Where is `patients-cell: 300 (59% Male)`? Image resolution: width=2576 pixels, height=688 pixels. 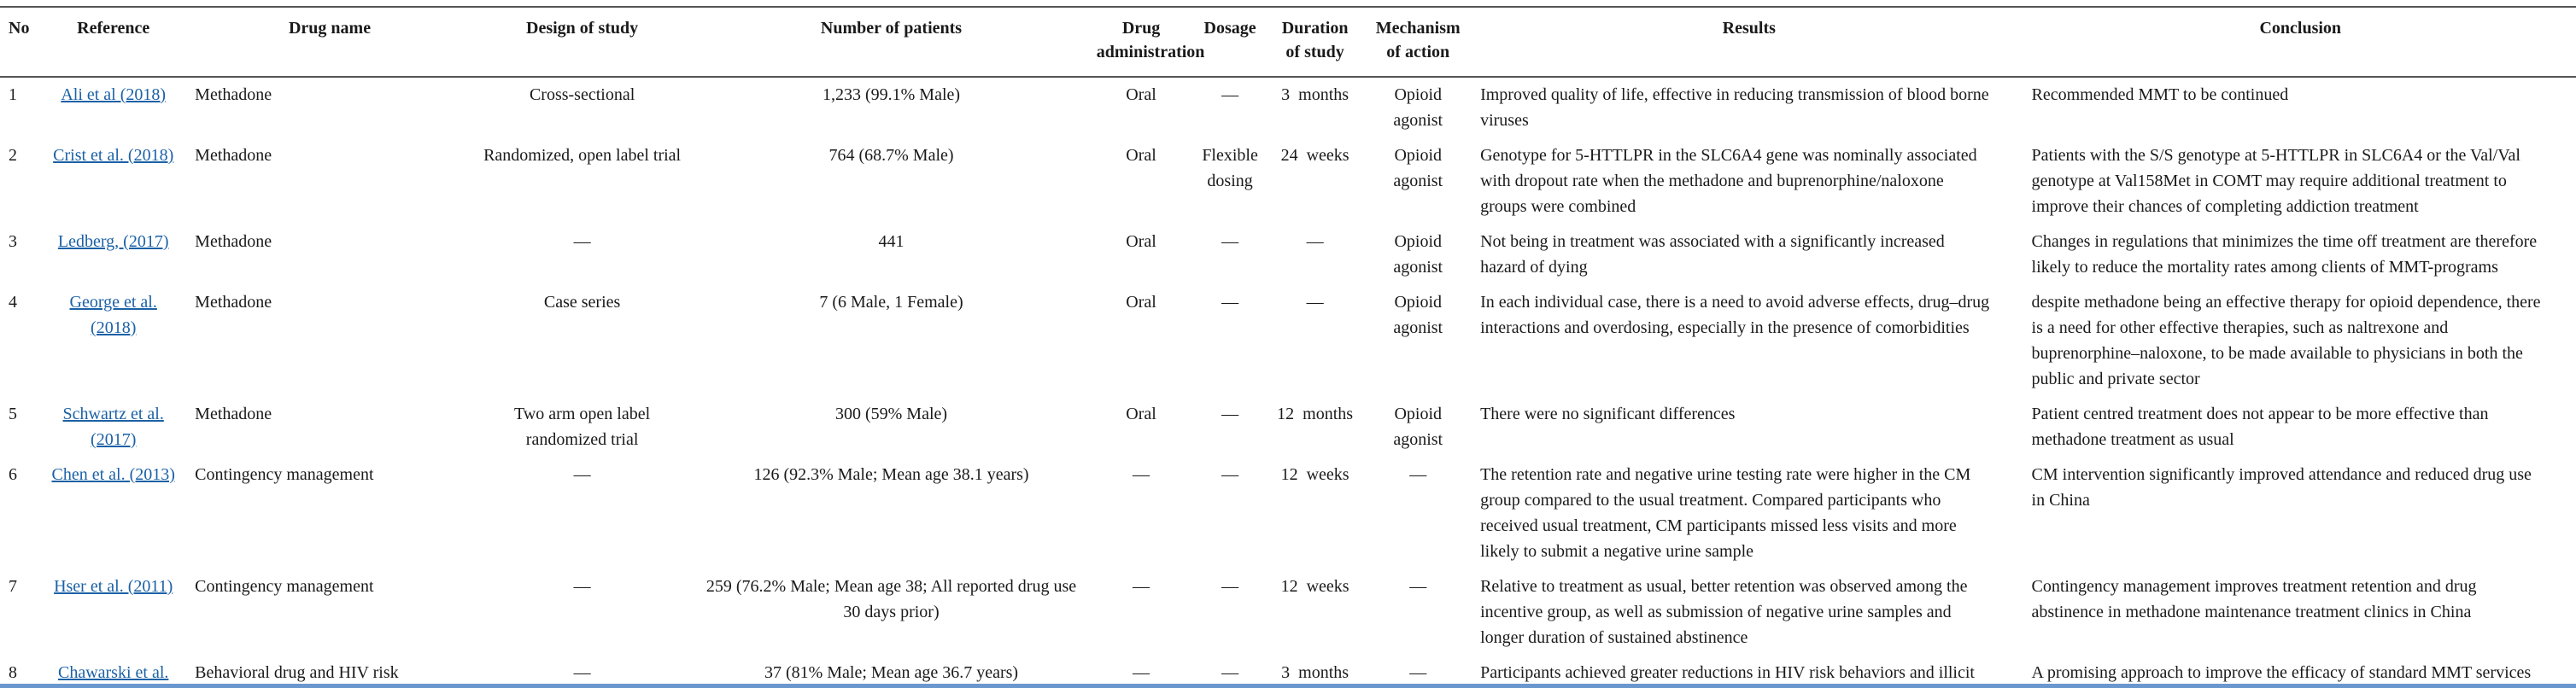 patients-cell: 300 (59% Male) is located at coordinates (891, 414).